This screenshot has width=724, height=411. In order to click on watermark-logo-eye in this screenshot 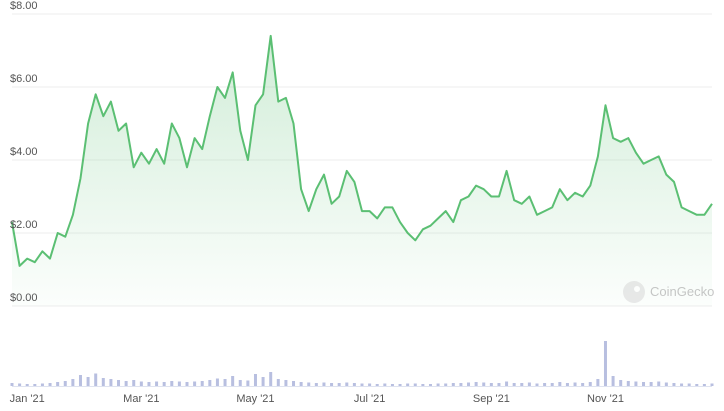, I will do `click(637, 289)`.